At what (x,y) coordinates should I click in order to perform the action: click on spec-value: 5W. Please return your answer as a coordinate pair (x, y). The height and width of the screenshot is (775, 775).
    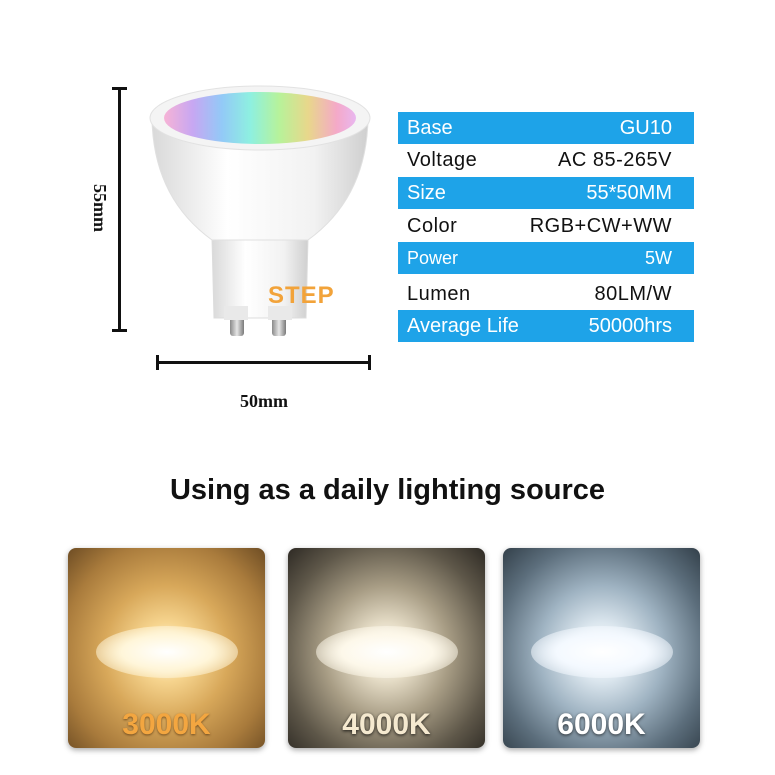
    Looking at the image, I should click on (658, 258).